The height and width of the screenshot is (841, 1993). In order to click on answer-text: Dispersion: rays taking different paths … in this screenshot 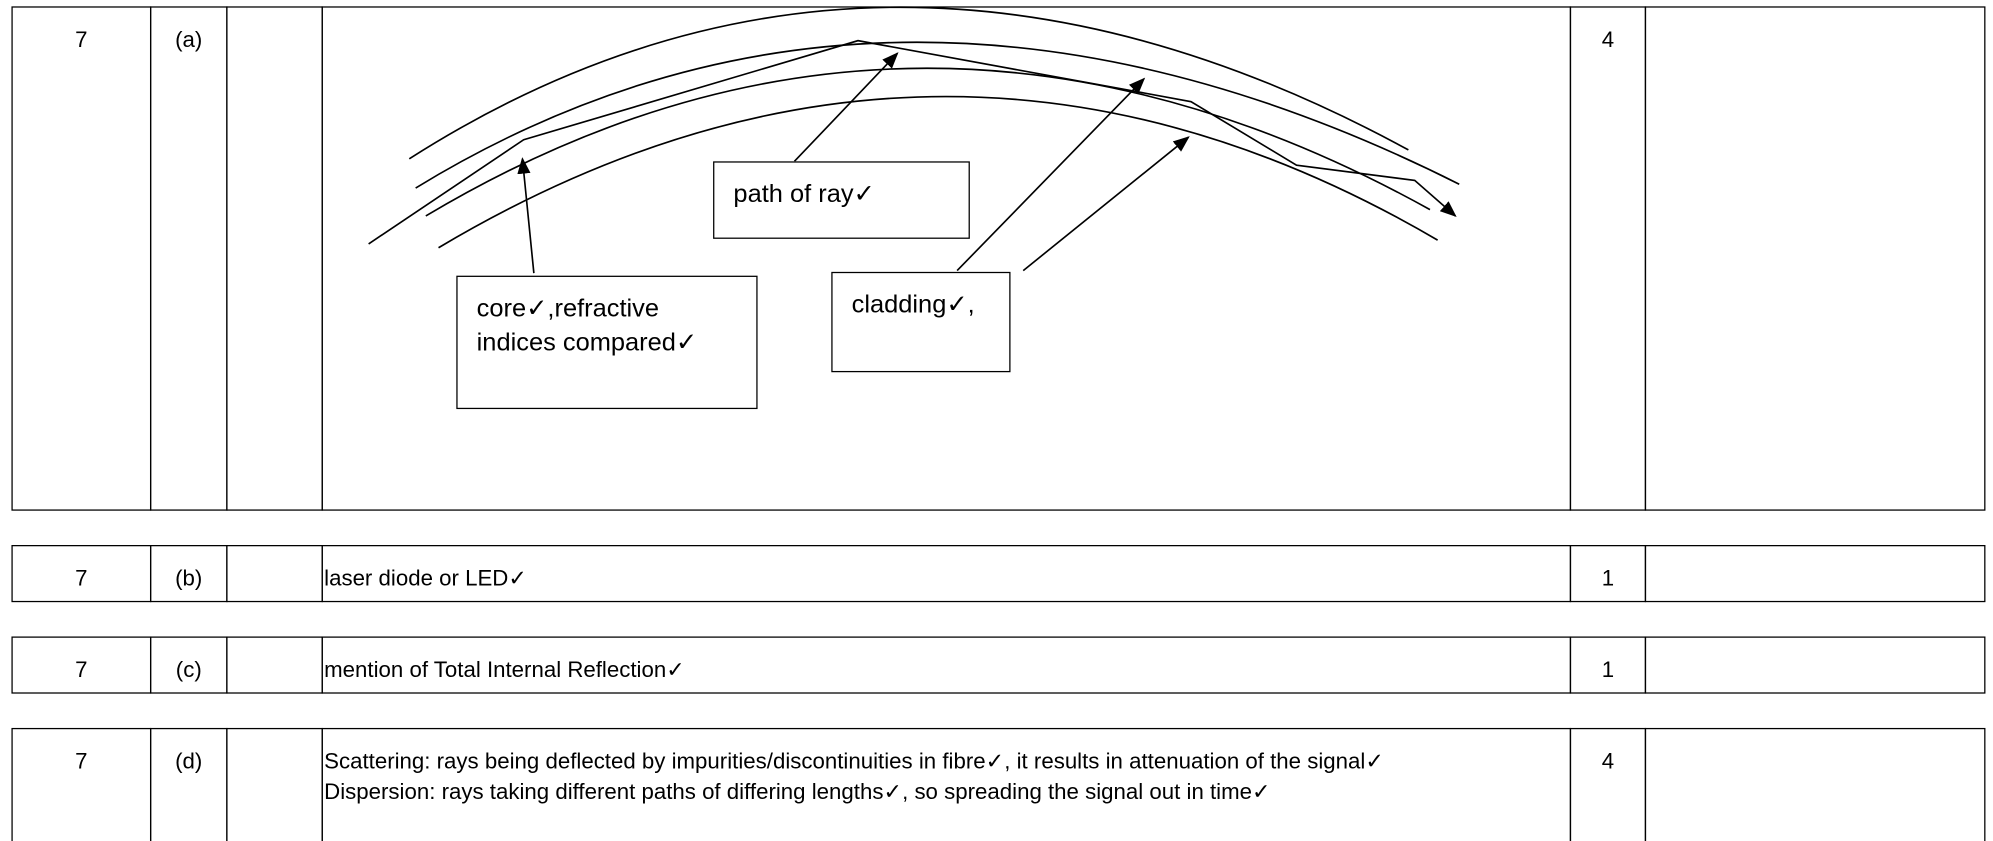, I will do `click(797, 791)`.